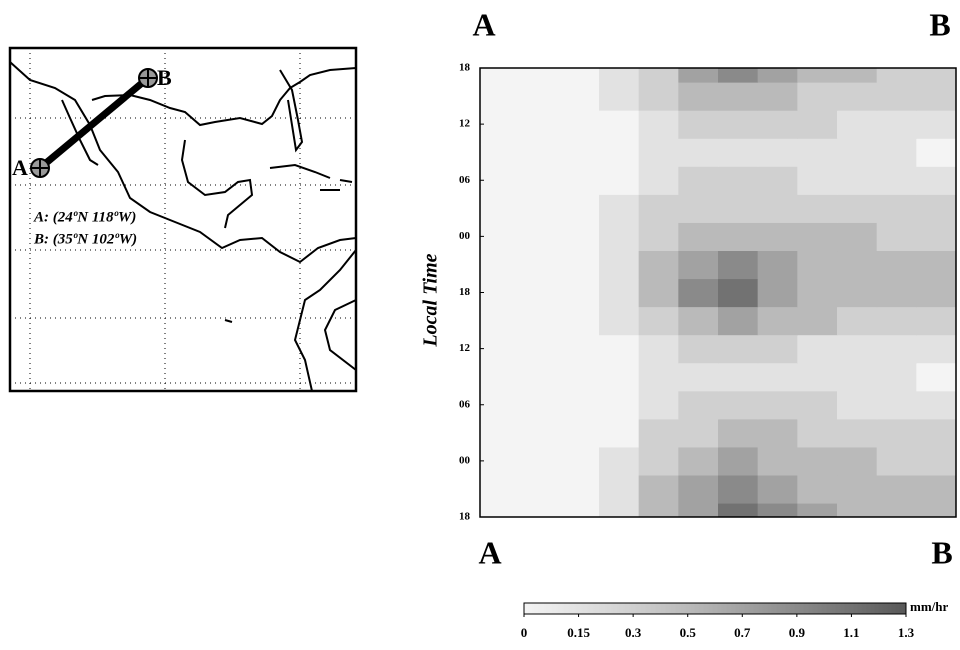  I want to click on section-line, so click(94, 123).